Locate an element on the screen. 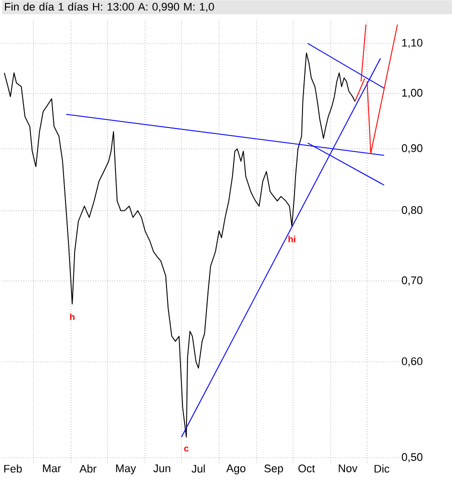 Image resolution: width=452 pixels, height=483 pixels. y-tick-label: 0,60 is located at coordinates (412, 361).